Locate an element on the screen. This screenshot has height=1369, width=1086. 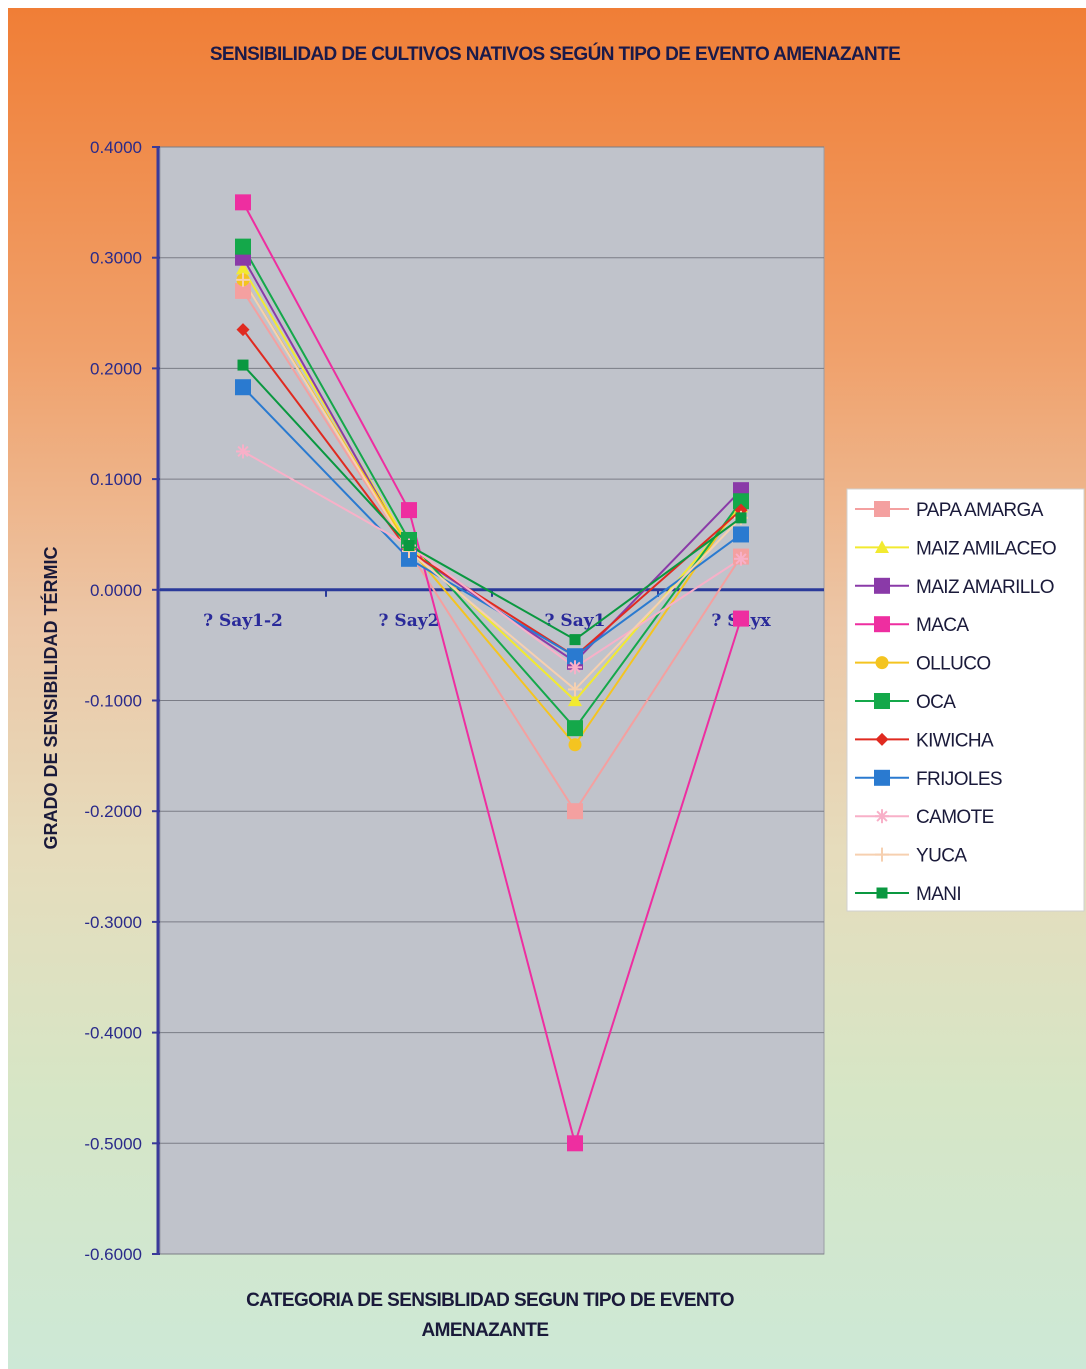
legend-item-olluco: OLLUCO is located at coordinates (923, 664).